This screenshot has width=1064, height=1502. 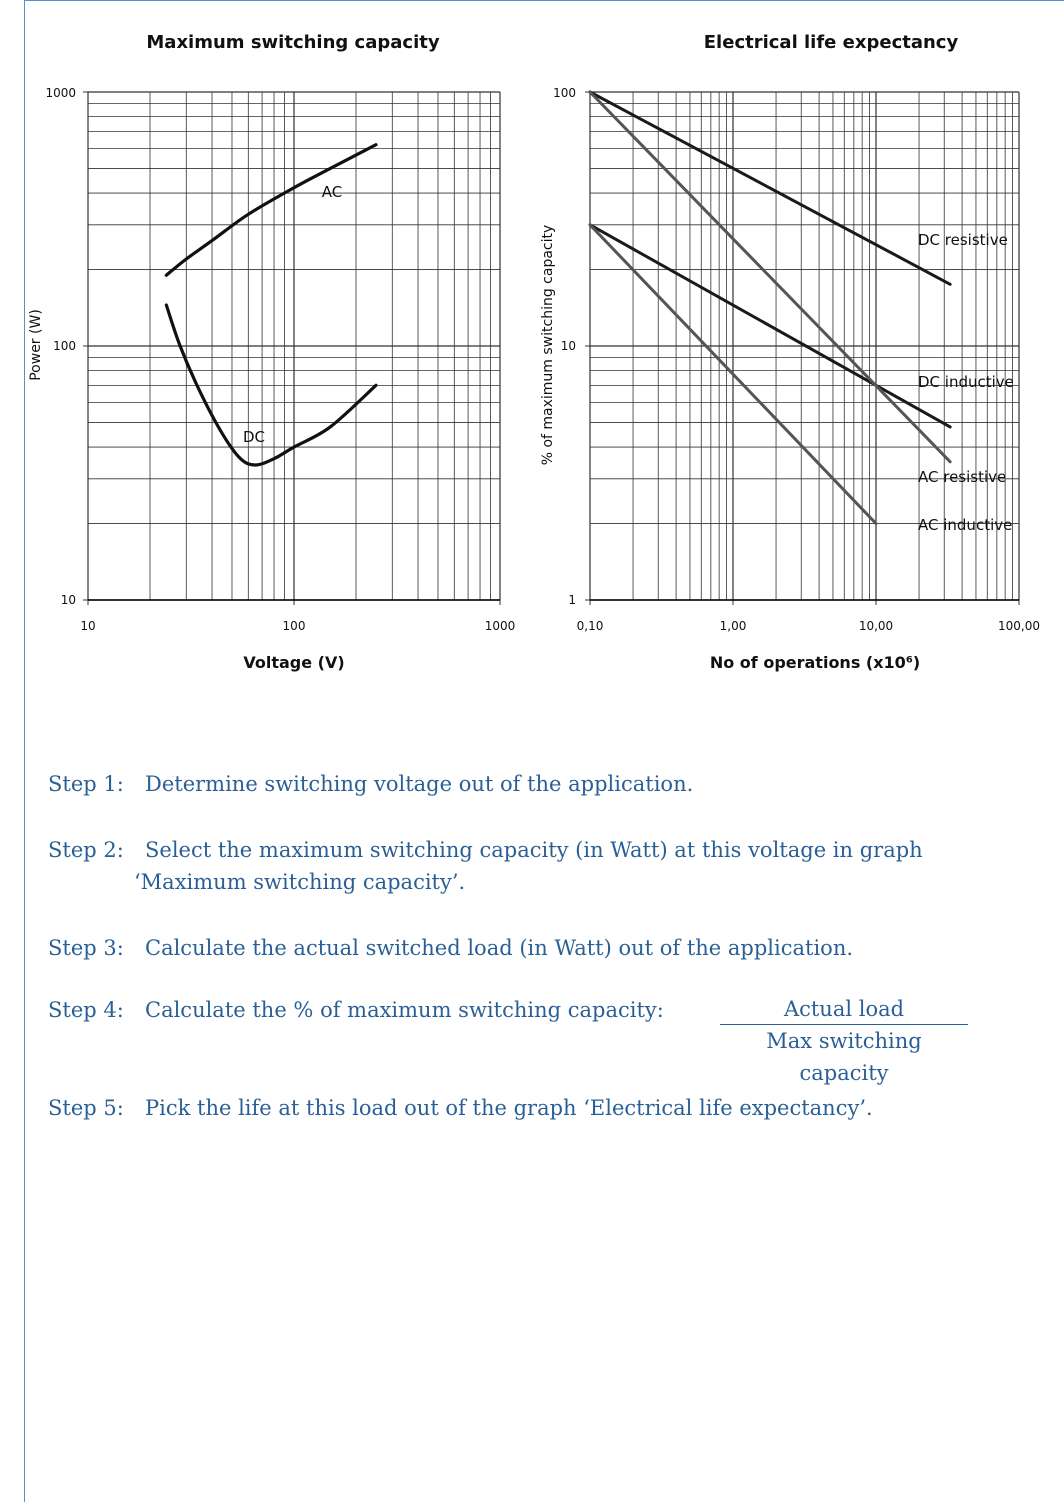 I want to click on chart2-ylabel: % of maximum switching capacity, so click(x=548, y=345).